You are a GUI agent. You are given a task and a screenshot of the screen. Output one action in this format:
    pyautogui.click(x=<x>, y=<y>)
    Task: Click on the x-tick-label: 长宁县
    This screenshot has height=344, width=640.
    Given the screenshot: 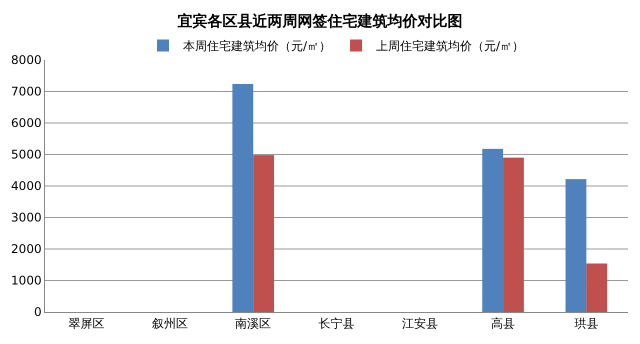 What is the action you would take?
    pyautogui.click(x=336, y=323)
    